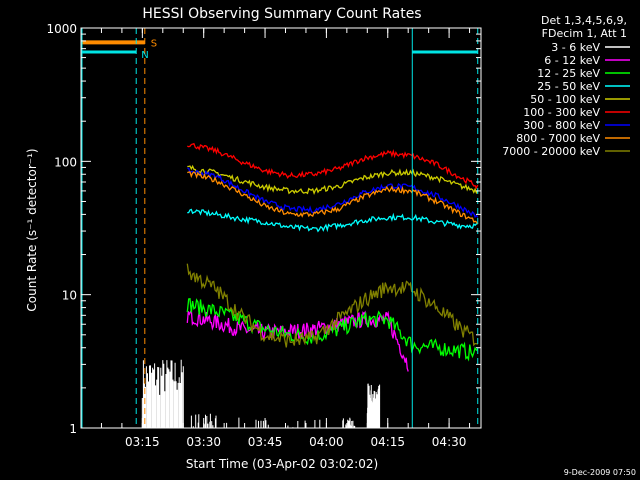  I want to click on saa-label: S, so click(154, 43).